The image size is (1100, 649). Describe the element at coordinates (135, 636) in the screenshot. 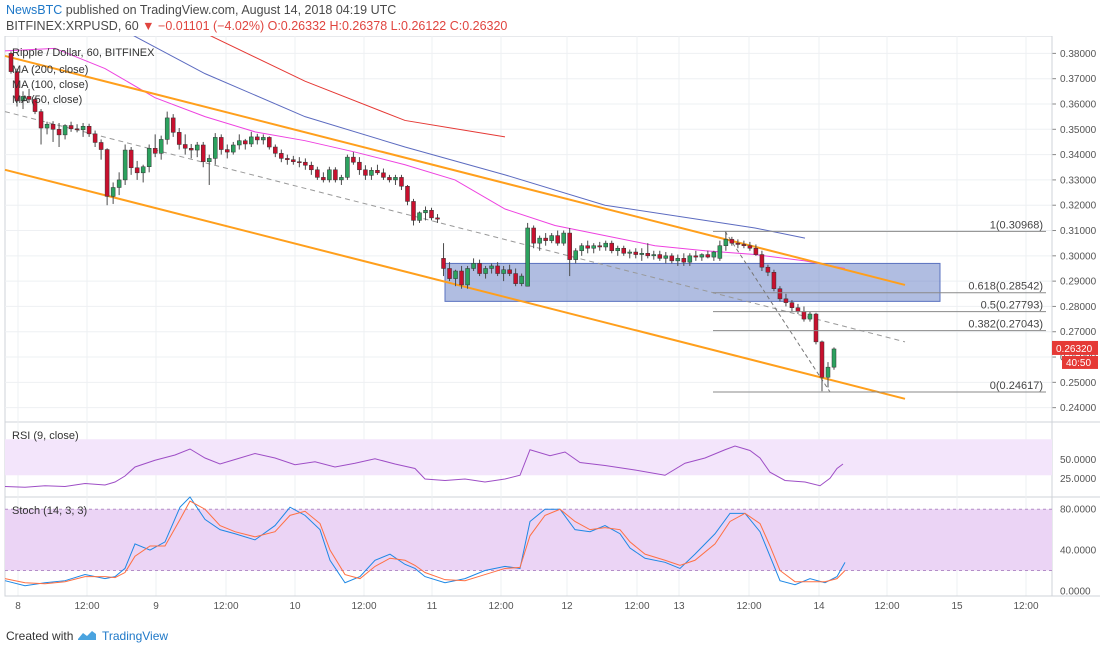

I see `tradingview-link: TradingView` at that location.